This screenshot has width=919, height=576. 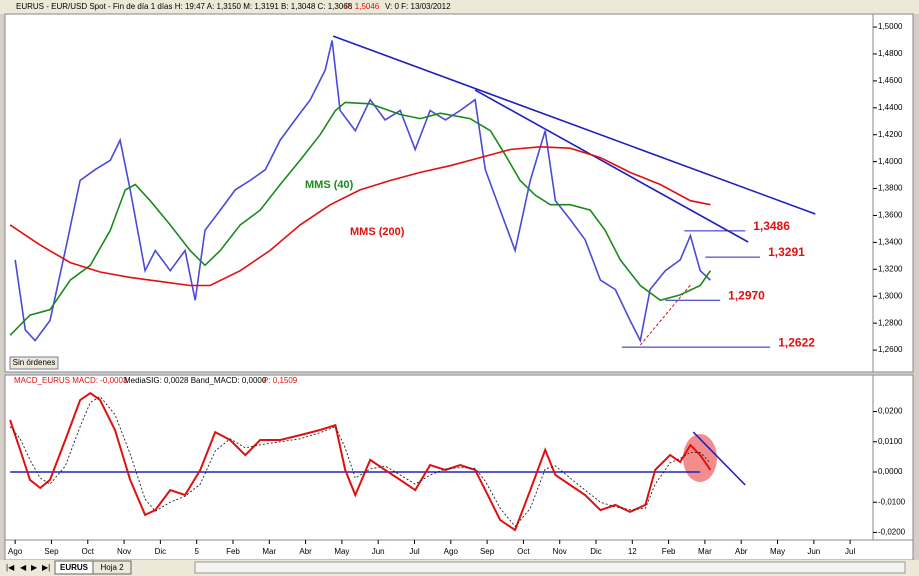 What do you see at coordinates (550, 567) in the screenshot?
I see `scrollbar` at bounding box center [550, 567].